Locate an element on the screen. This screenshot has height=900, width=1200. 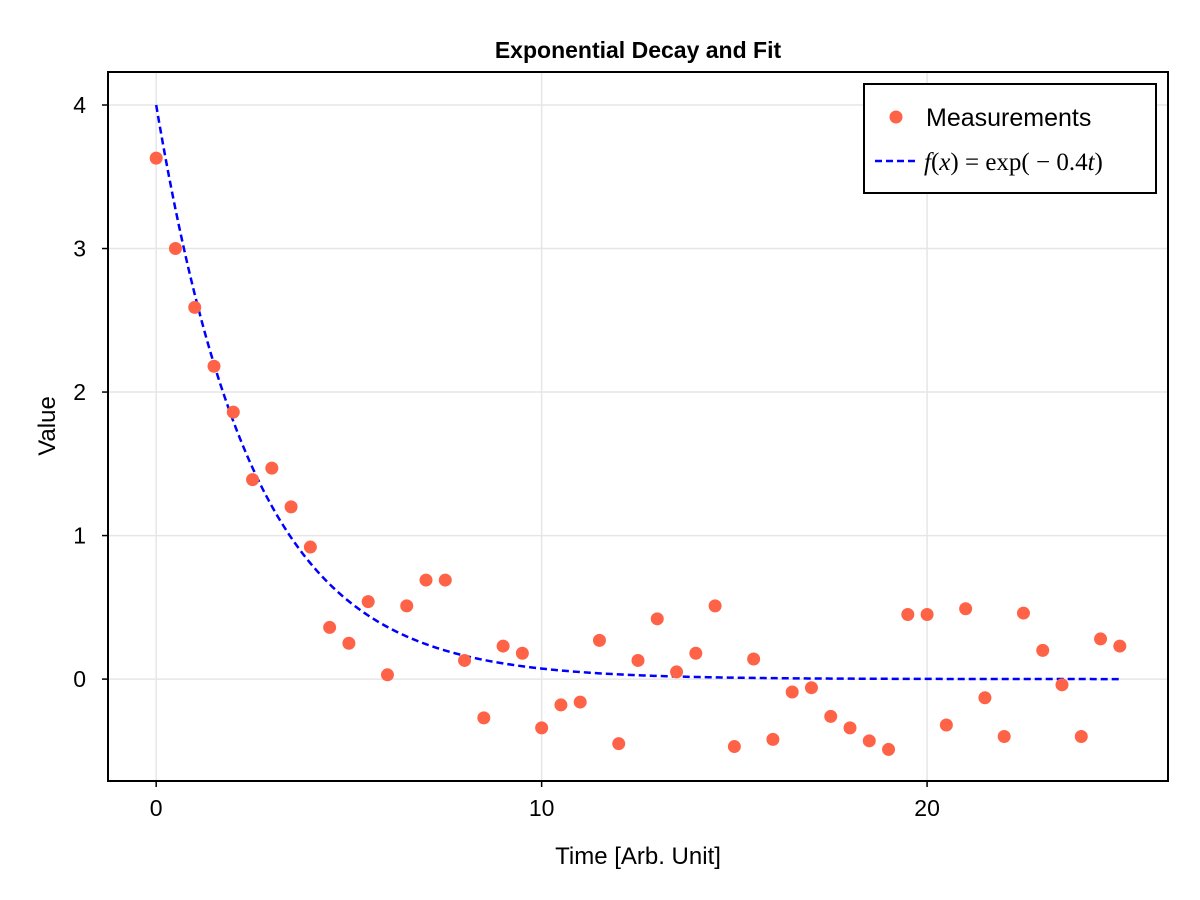
legend-label-measurements: Measurements is located at coordinates (1008, 118).